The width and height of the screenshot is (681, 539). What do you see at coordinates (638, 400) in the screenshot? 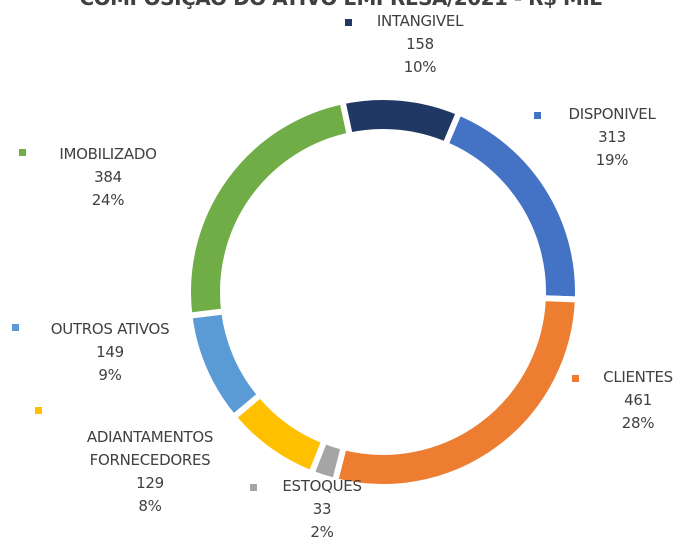
I see `value-label: 461` at bounding box center [638, 400].